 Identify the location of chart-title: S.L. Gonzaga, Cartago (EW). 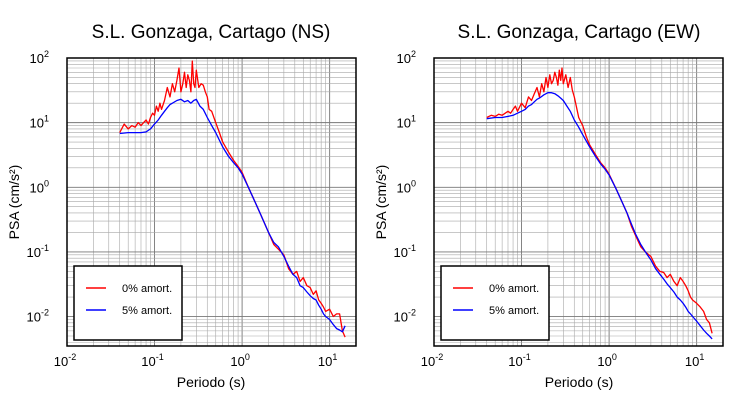
(579, 32).